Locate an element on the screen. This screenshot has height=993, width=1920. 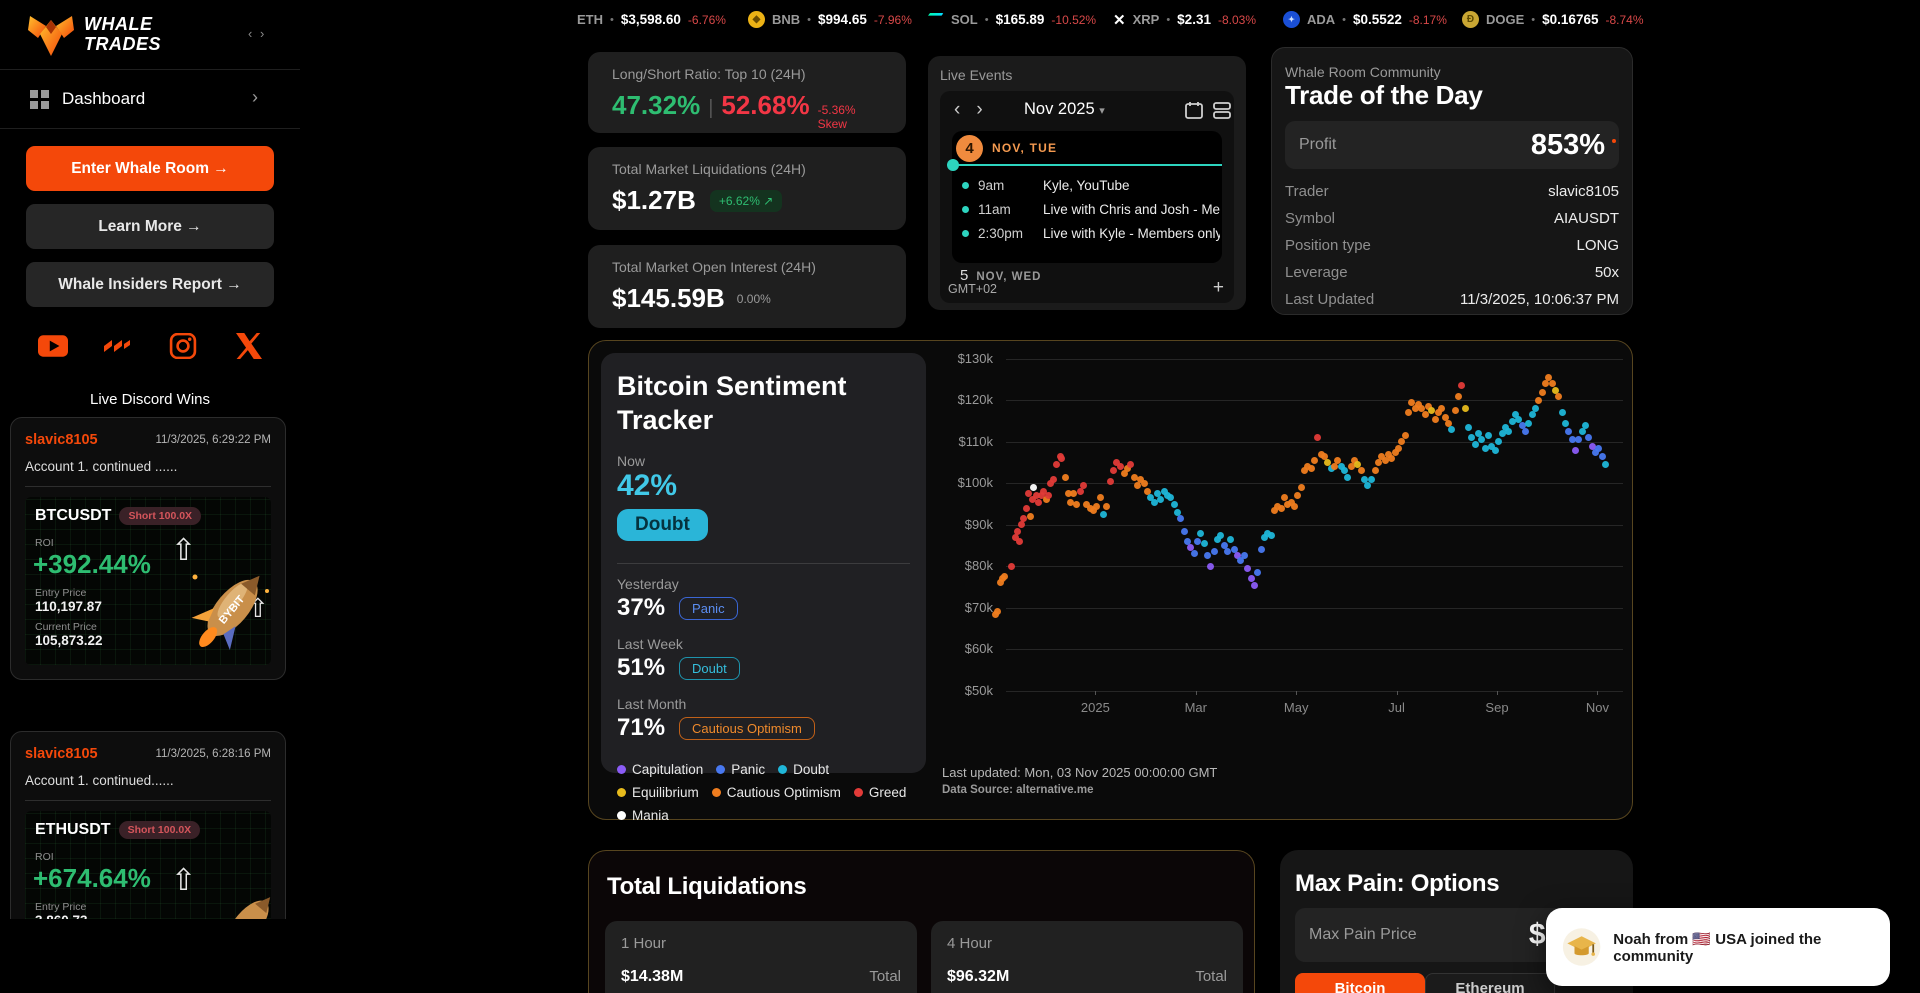
max-pain-title: Max Pain: Options is located at coordinates (1397, 883).